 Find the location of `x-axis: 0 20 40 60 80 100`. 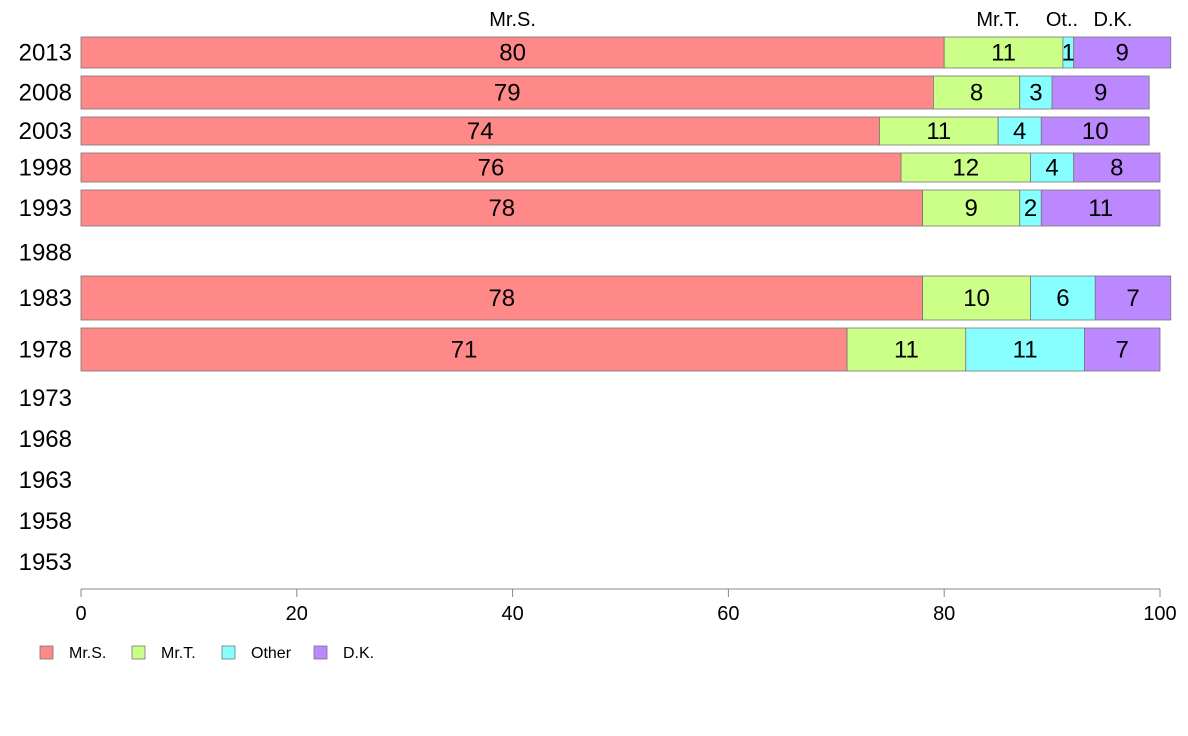

x-axis: 0 20 40 60 80 100 is located at coordinates (626, 606).